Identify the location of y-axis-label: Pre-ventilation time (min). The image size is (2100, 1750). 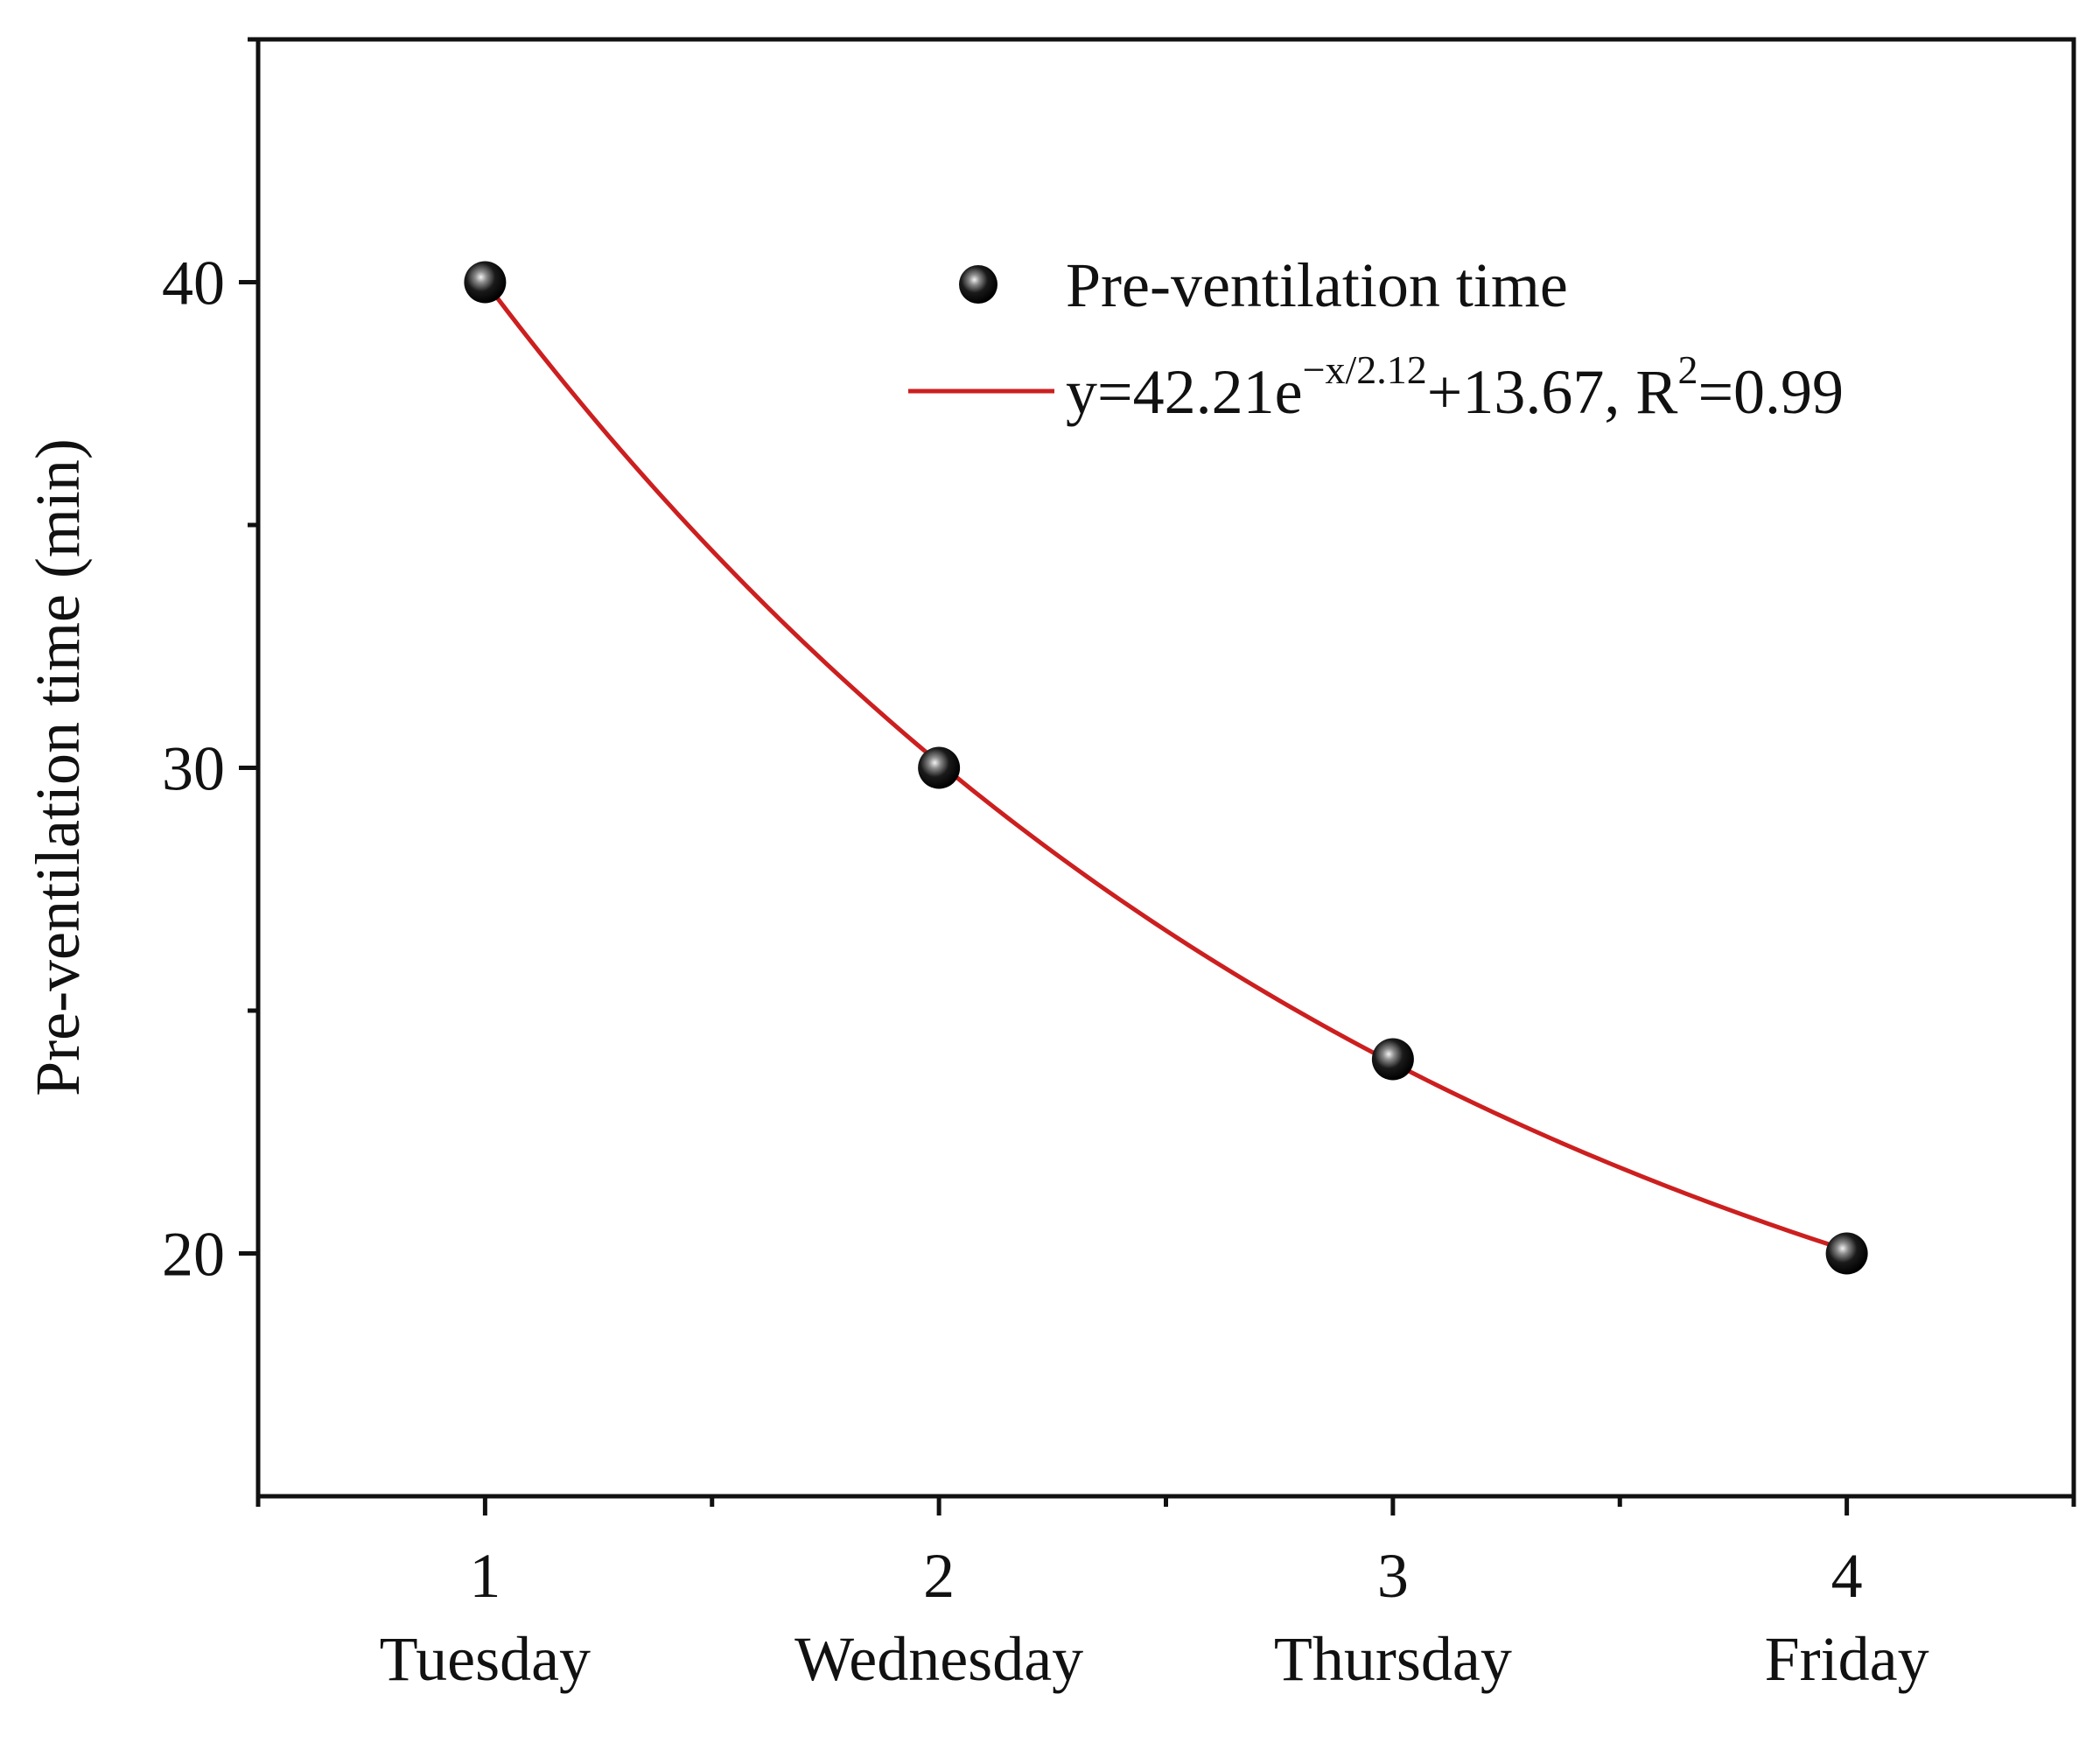
(58, 767).